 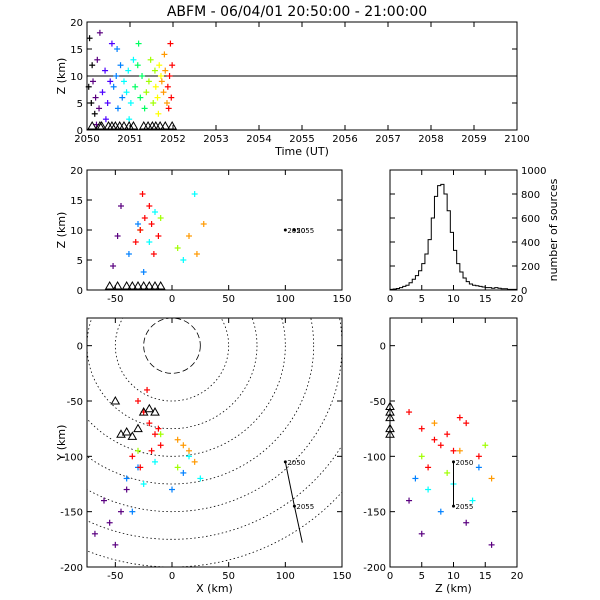 I want to click on time-label: 2050, so click(x=296, y=463).